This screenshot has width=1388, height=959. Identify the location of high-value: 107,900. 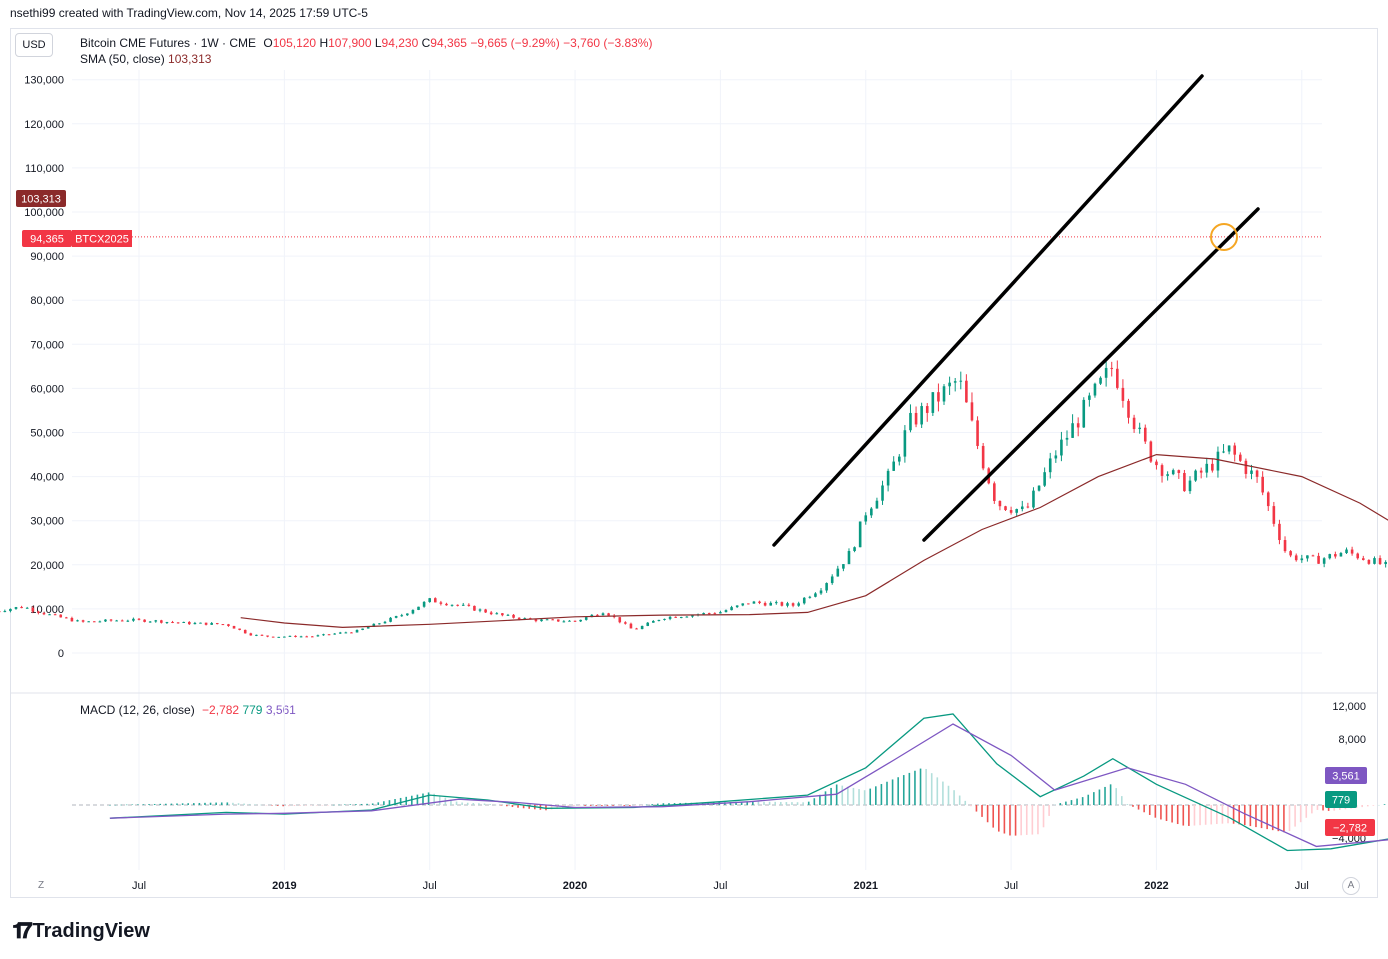
(350, 43).